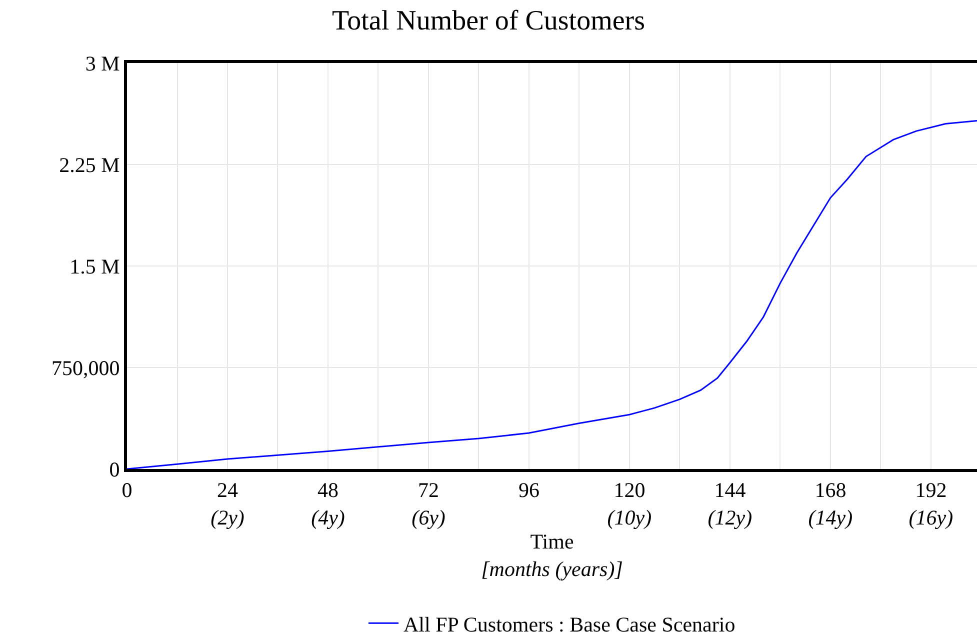 This screenshot has width=977, height=644. What do you see at coordinates (95, 266) in the screenshot?
I see `y-tick-label: 1.5 M` at bounding box center [95, 266].